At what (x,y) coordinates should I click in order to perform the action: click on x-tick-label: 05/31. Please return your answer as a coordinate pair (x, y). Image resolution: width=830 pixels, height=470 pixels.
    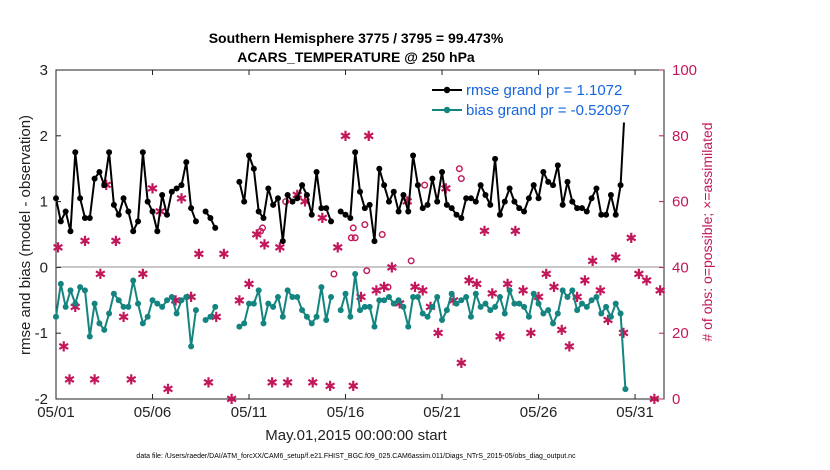
    Looking at the image, I should click on (635, 412).